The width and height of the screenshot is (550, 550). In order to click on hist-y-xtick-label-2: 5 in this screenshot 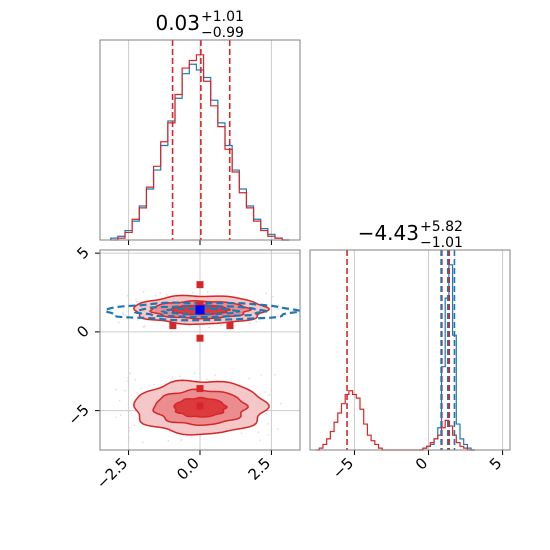, I will do `click(495, 463)`.